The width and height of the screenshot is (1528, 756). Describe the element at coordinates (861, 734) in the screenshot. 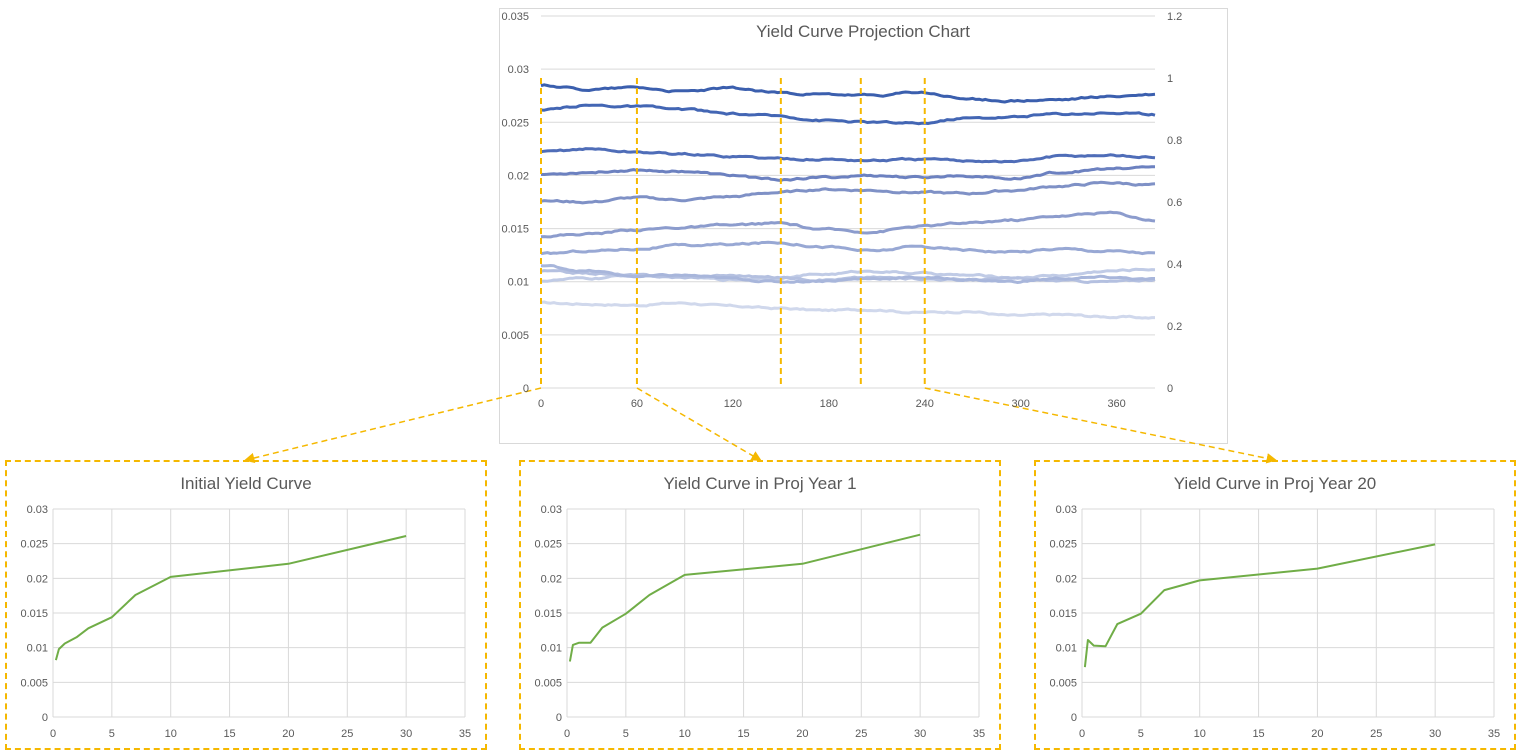

I see `year1-x-tick-label: 25` at that location.